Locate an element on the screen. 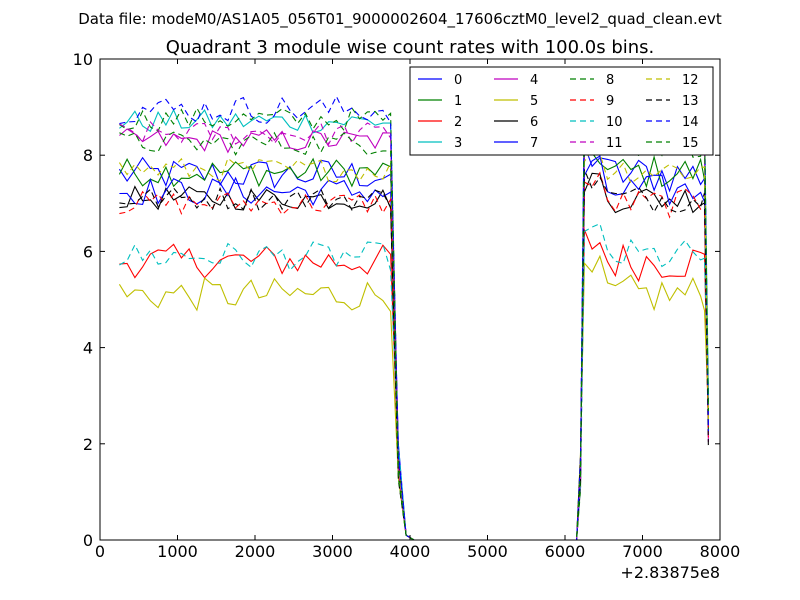 This screenshot has width=800, height=600. legend-label-14: 14 is located at coordinates (690, 122).